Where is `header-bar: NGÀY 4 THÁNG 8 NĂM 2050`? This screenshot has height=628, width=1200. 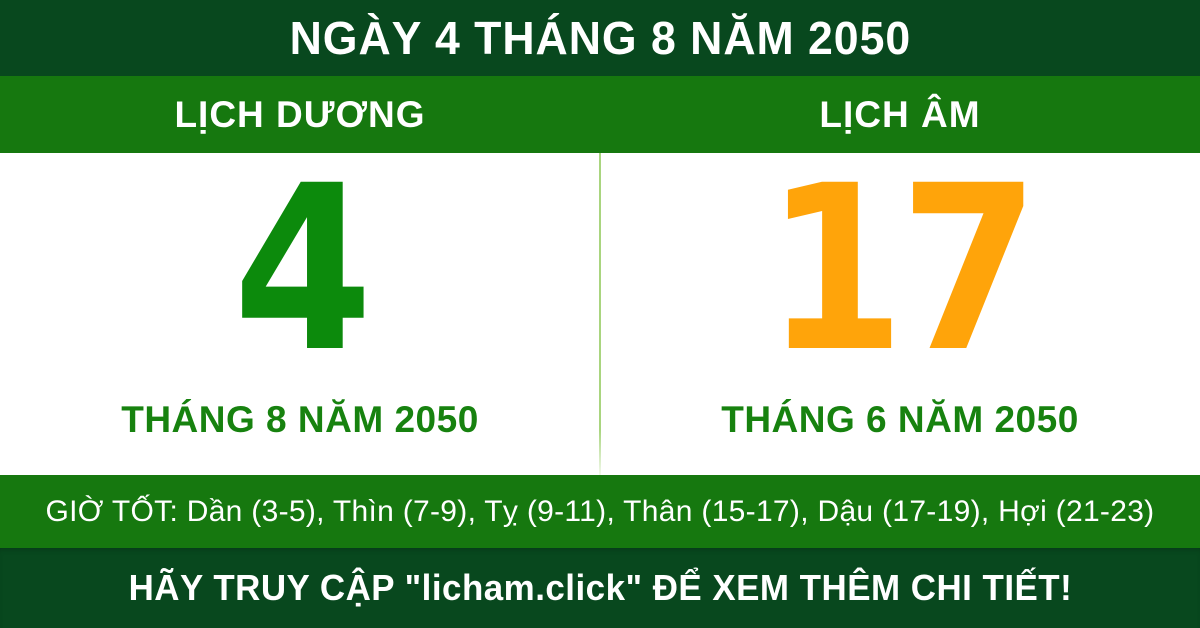
header-bar: NGÀY 4 THÁNG 8 NĂM 2050 is located at coordinates (600, 38).